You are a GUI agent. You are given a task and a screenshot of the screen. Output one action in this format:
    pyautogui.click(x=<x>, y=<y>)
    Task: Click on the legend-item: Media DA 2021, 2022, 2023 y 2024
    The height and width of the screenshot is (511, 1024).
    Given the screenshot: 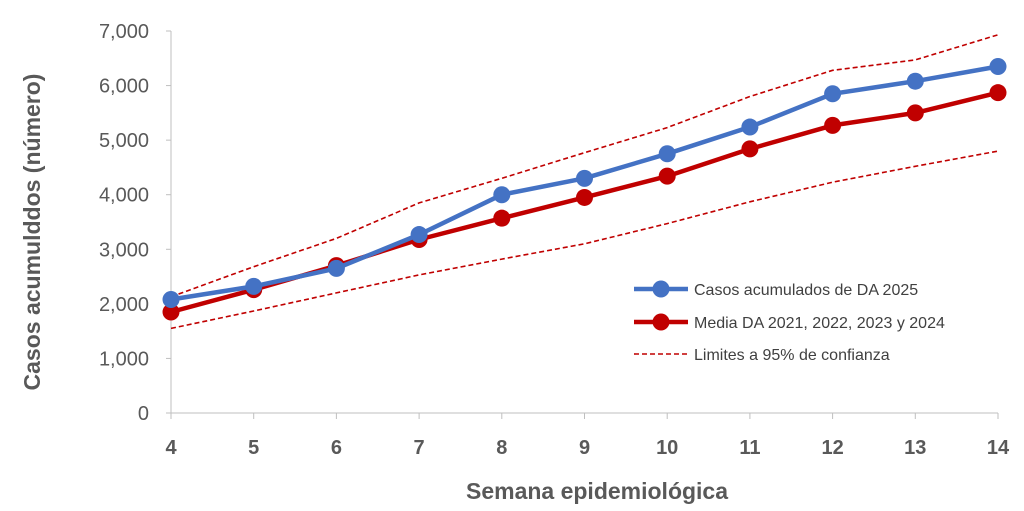 What is the action you would take?
    pyautogui.click(x=789, y=322)
    